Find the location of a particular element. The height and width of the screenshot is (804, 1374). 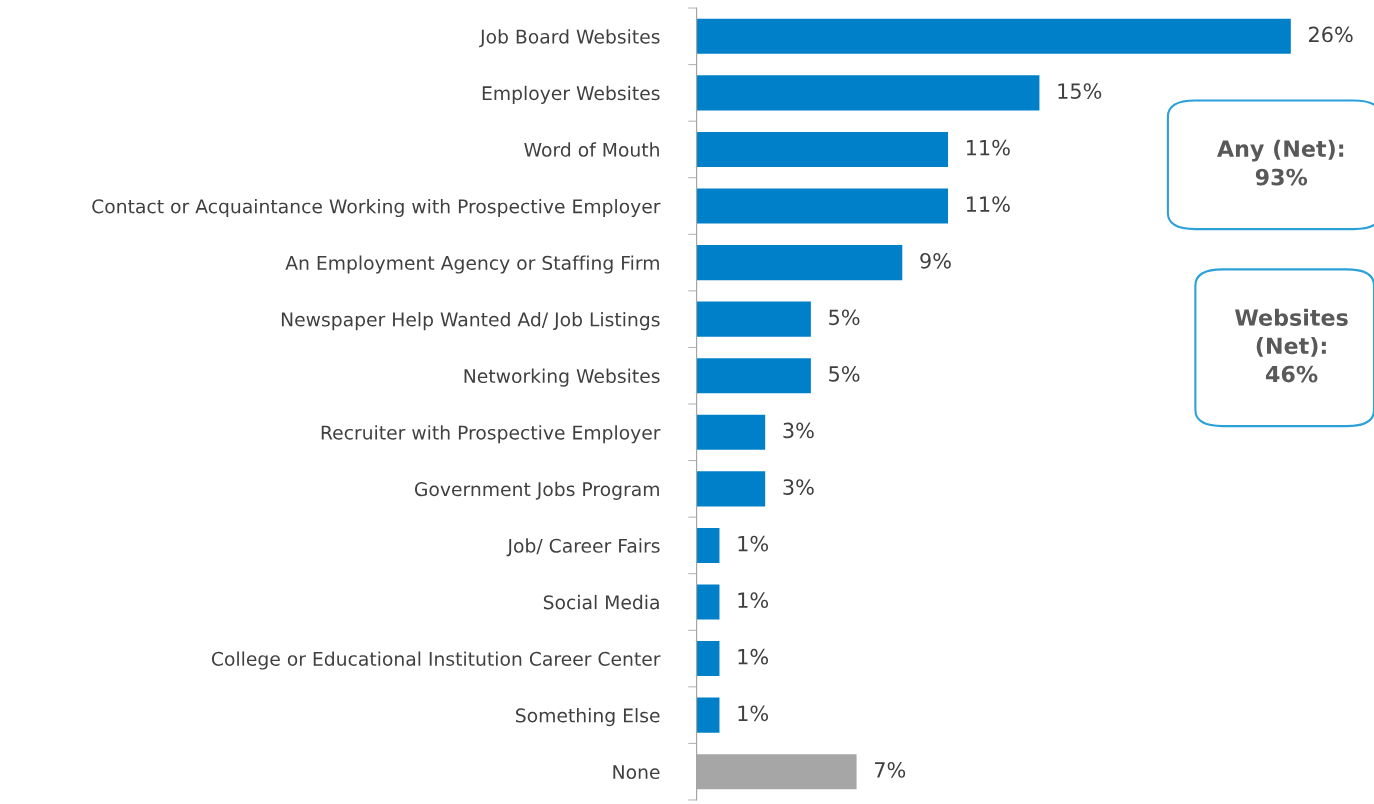

y-tick-label: An Employment Agency or Staffing Firm is located at coordinates (472, 264).